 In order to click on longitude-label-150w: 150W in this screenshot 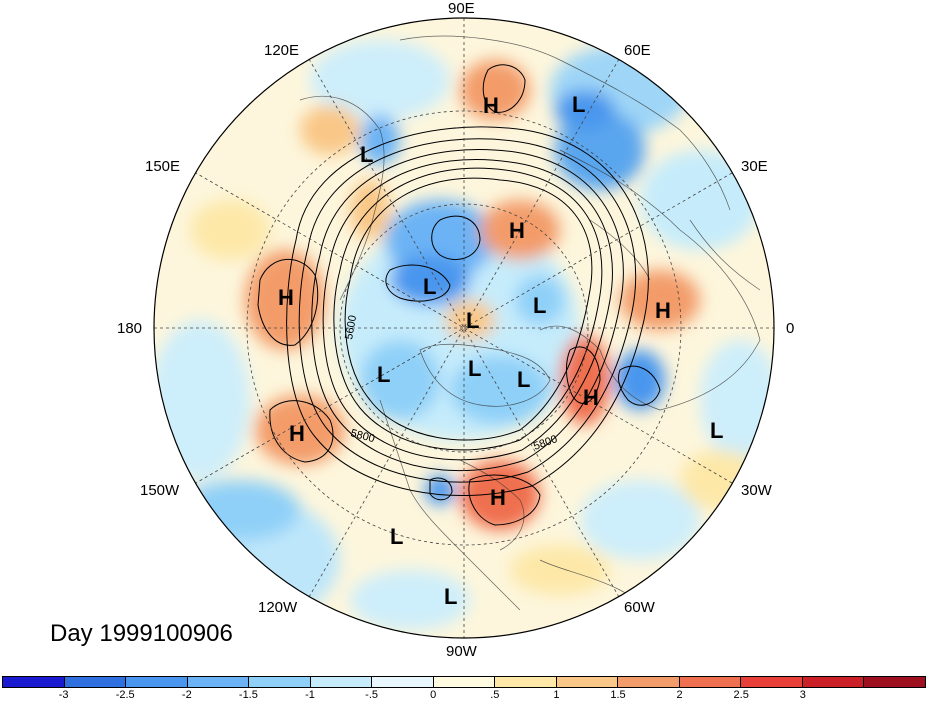, I will do `click(160, 490)`.